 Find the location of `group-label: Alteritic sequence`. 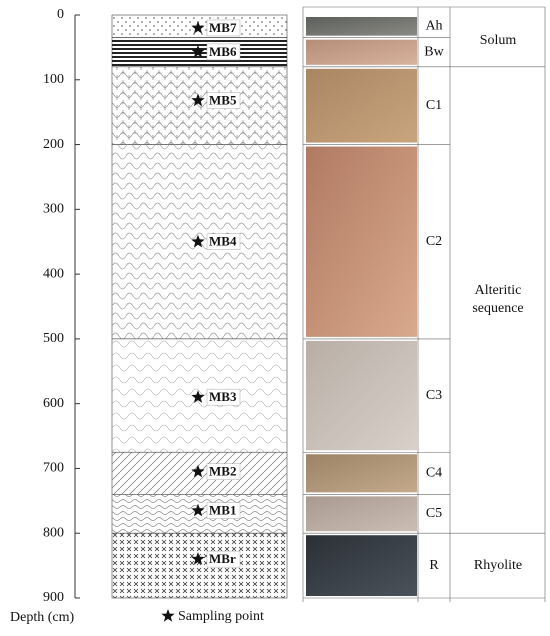

group-label: Alteritic sequence is located at coordinates (498, 300).